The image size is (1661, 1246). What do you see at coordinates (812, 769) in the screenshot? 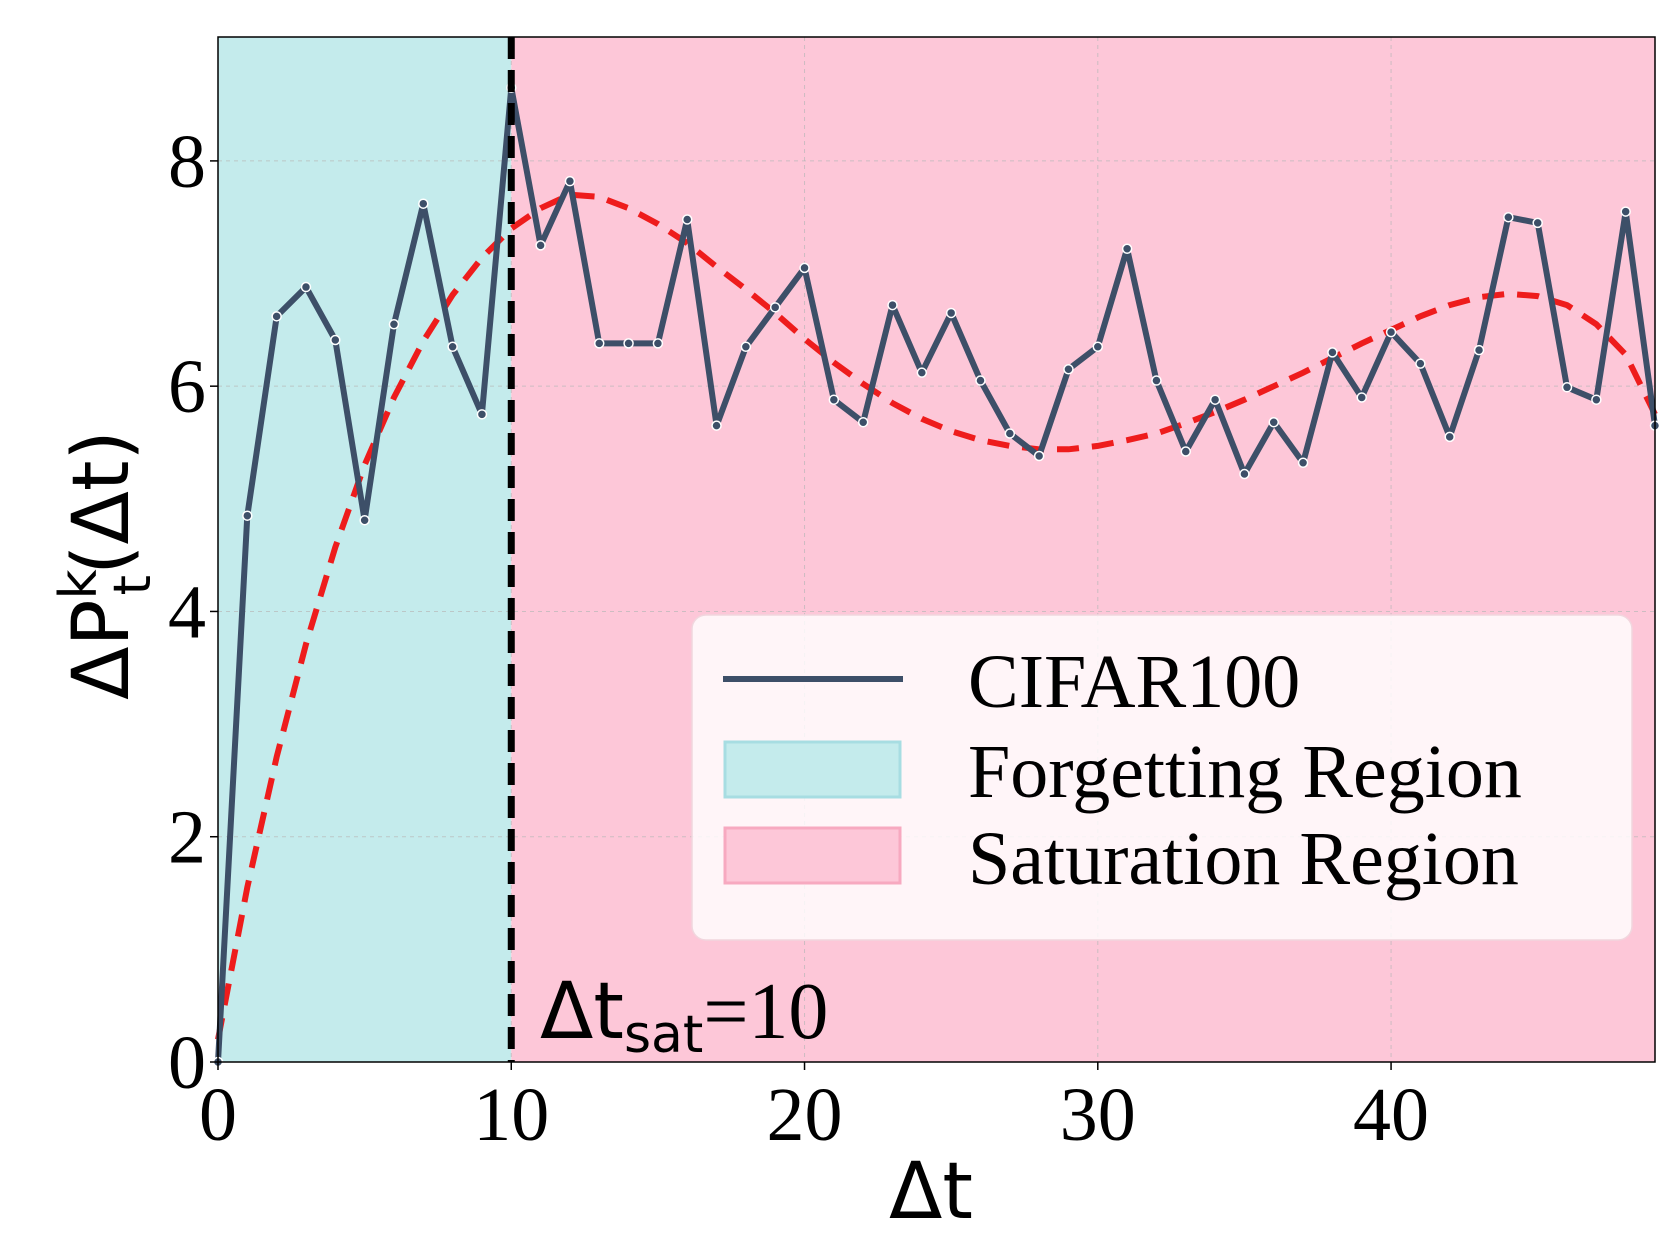
I see `legend-swatch-forgetting` at bounding box center [812, 769].